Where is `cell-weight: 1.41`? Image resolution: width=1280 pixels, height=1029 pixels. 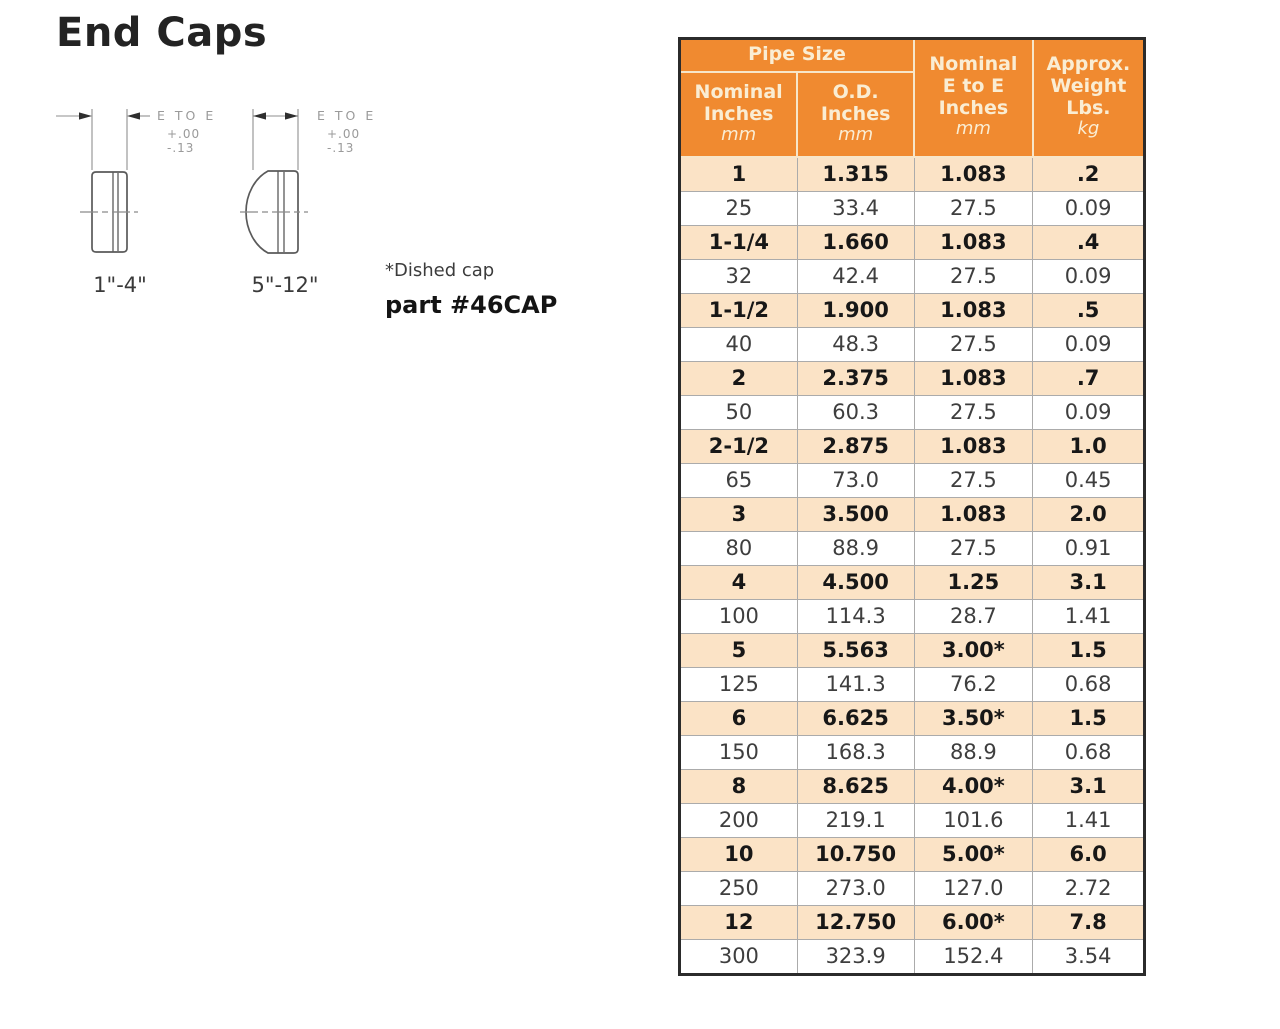 cell-weight: 1.41 is located at coordinates (1088, 616).